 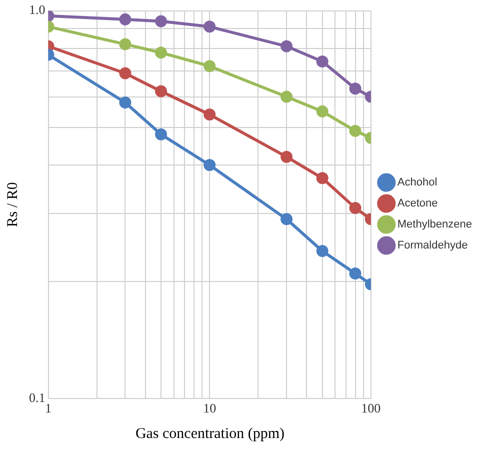 I want to click on legend-label: Acetone, so click(x=417, y=204).